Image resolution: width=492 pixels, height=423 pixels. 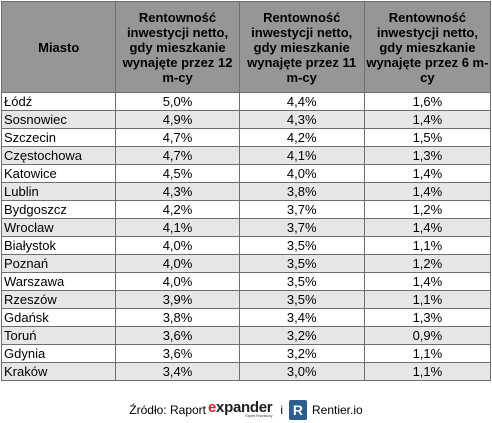 I want to click on yield-11m-cell: 4,4%, so click(x=301, y=101).